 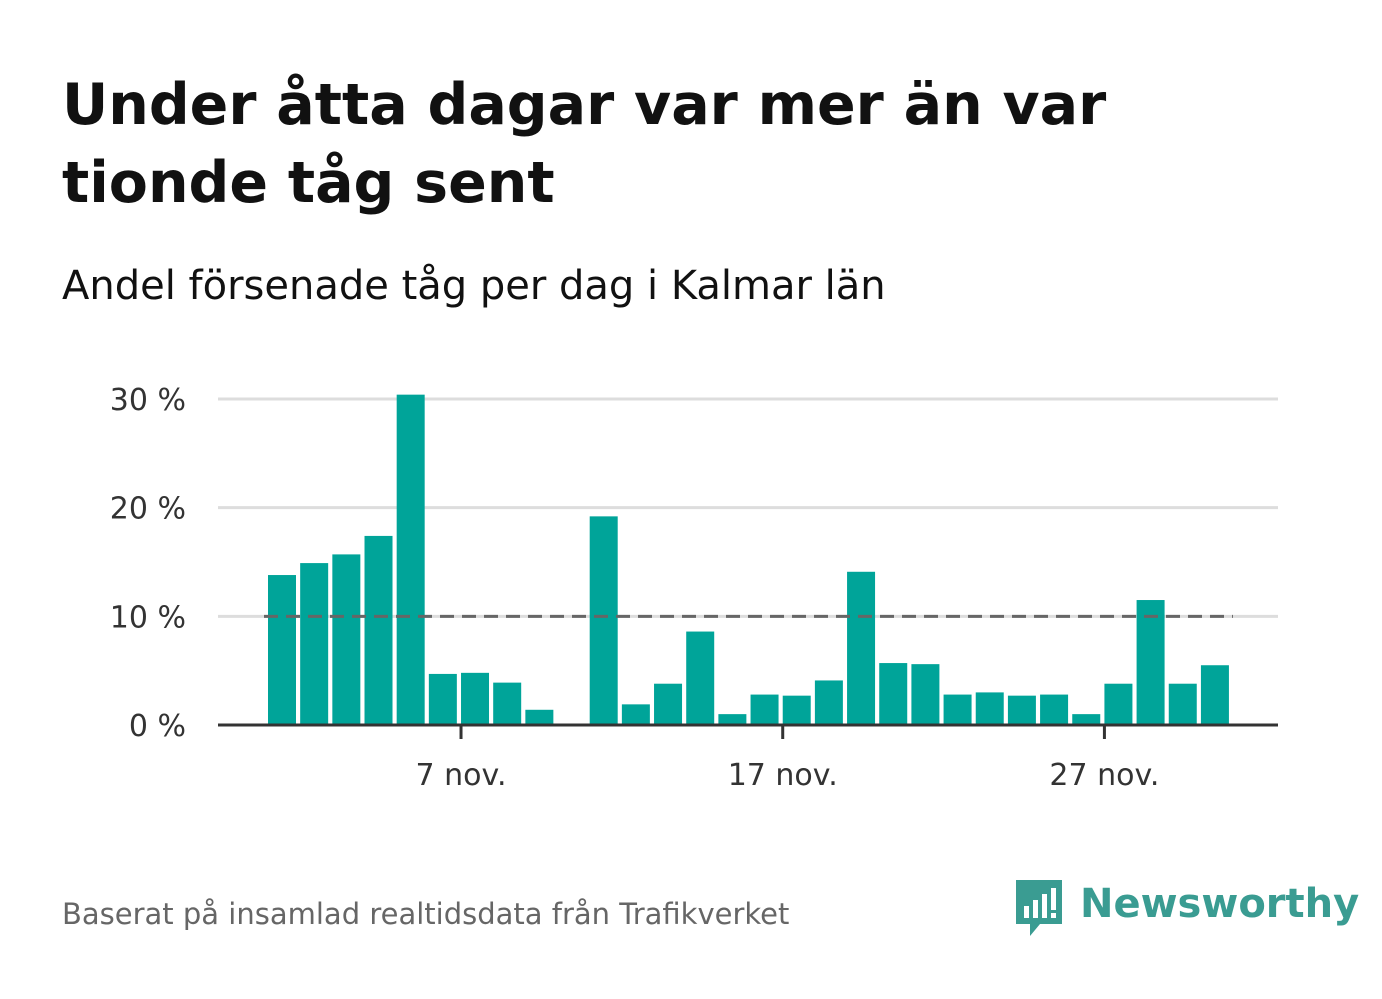 What do you see at coordinates (1039, 908) in the screenshot?
I see `logo-icon` at bounding box center [1039, 908].